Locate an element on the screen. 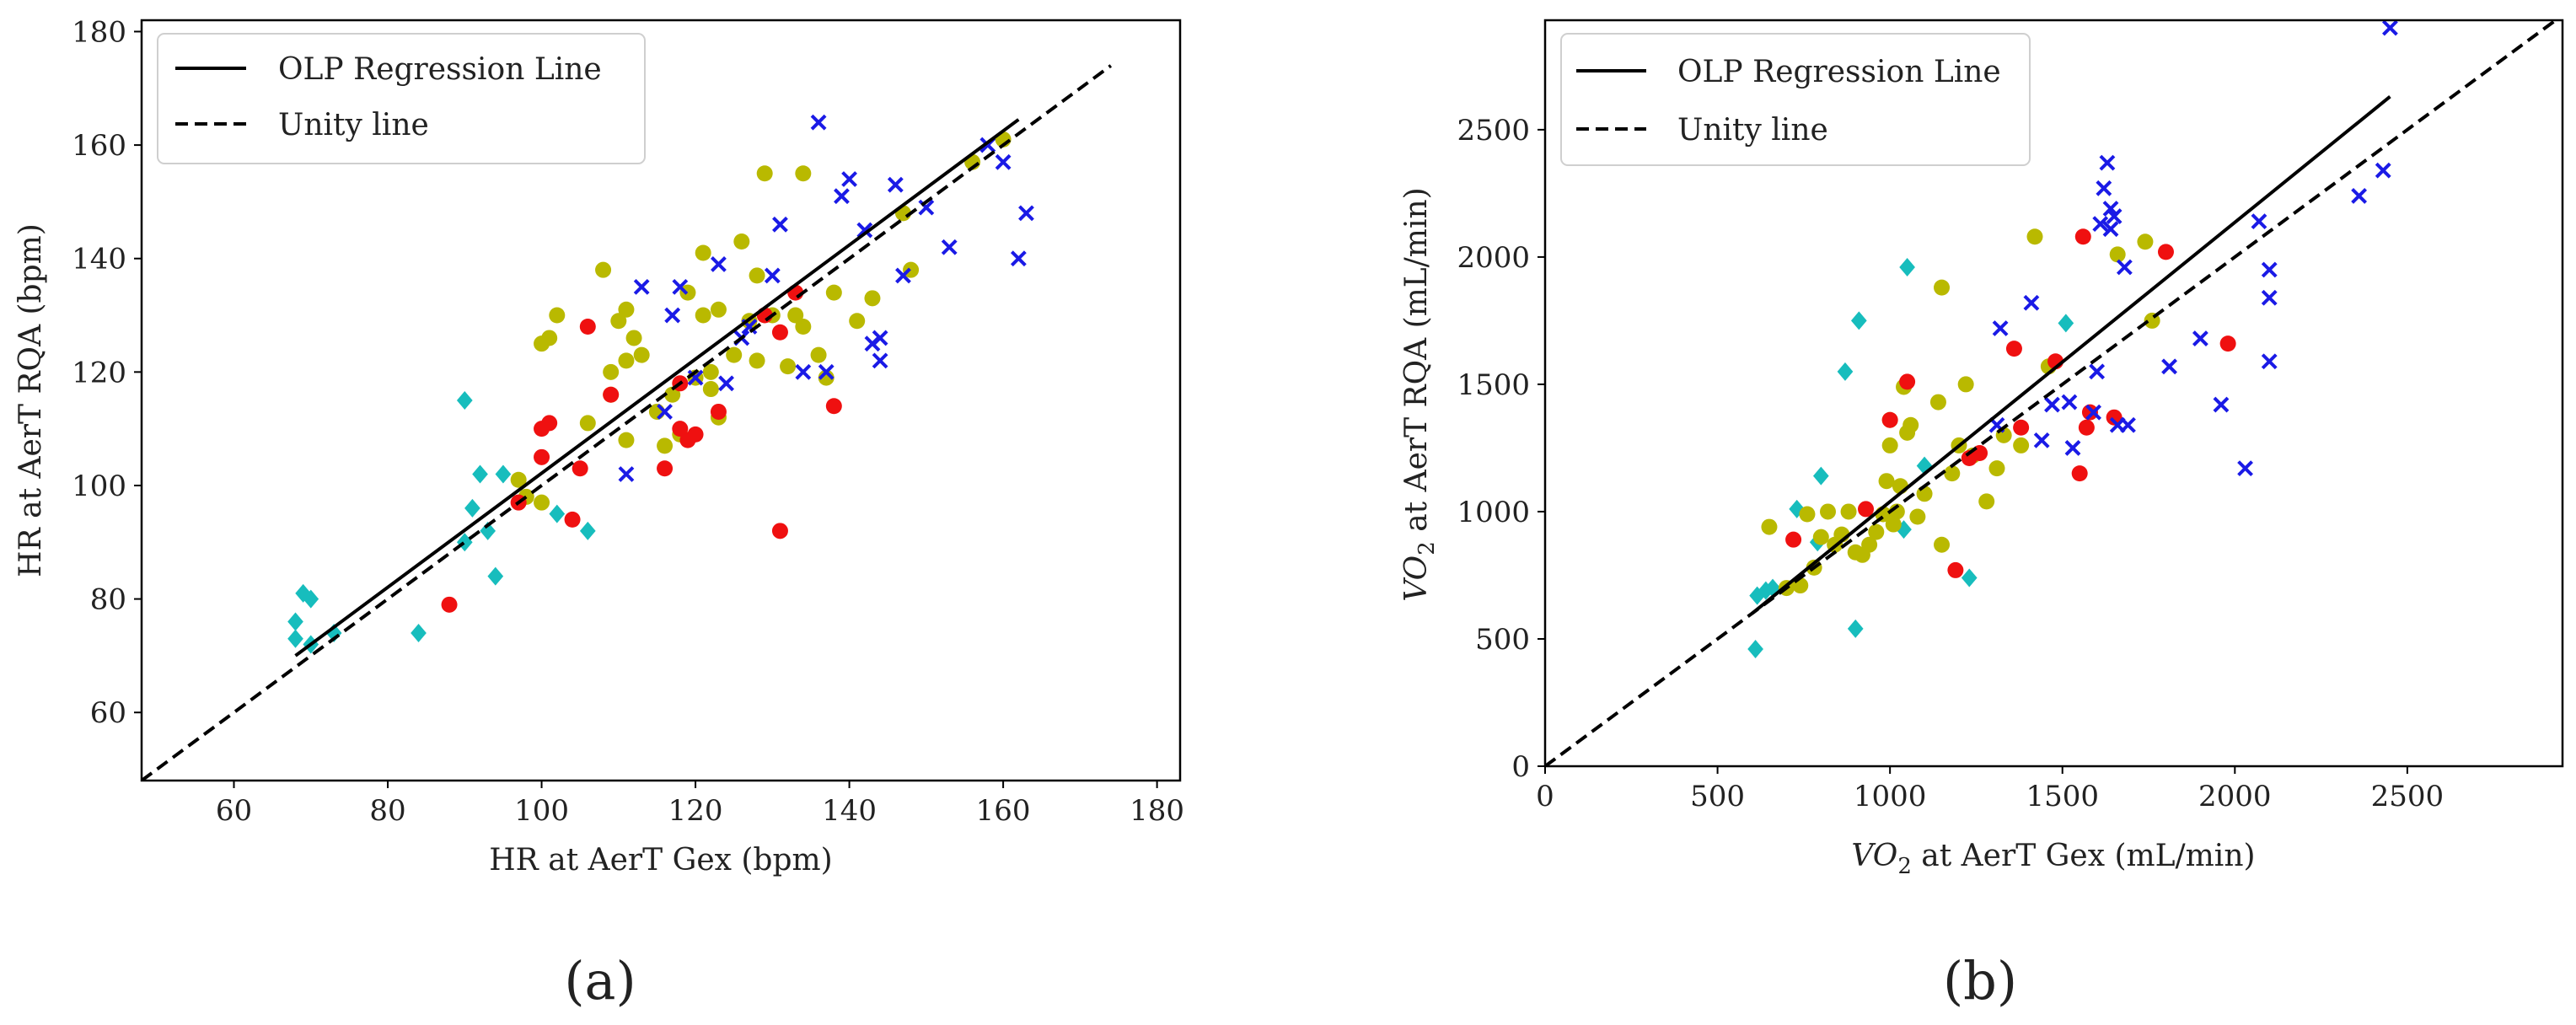  chart-b-legend: OLP Regression Line Unity line is located at coordinates (1795, 99).